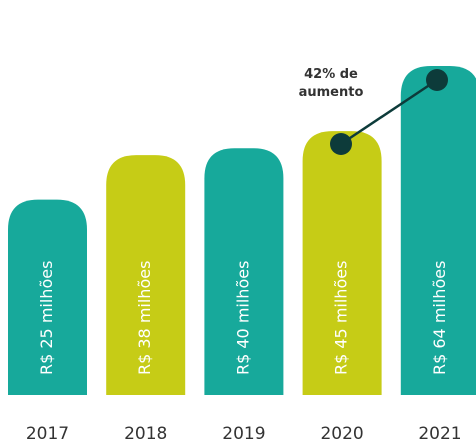 Image resolution: width=476 pixels, height=443 pixels. Describe the element at coordinates (242, 318) in the screenshot. I see `value-label: R$ 40 milhões` at that location.